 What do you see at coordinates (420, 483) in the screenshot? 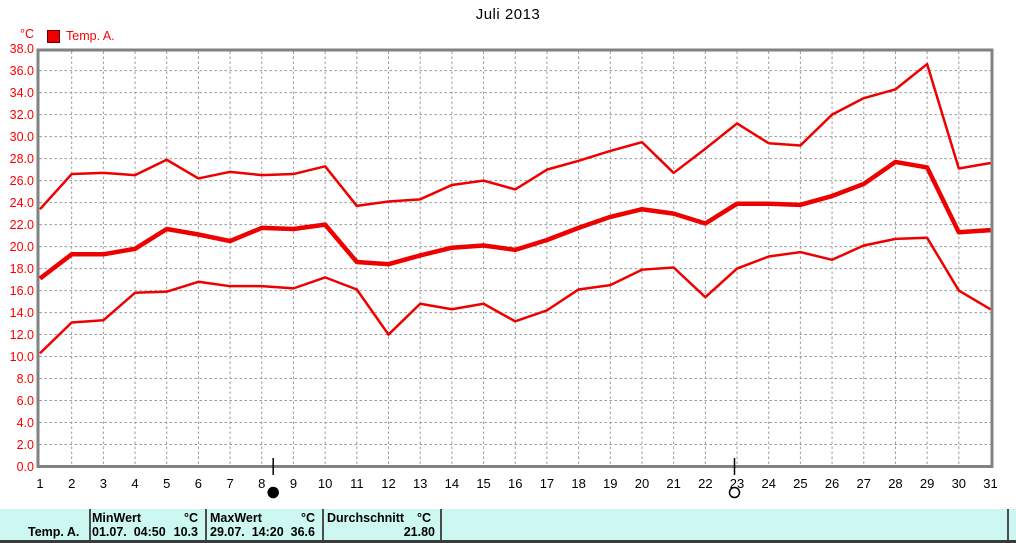
I see `x-tick-label: 13` at bounding box center [420, 483].